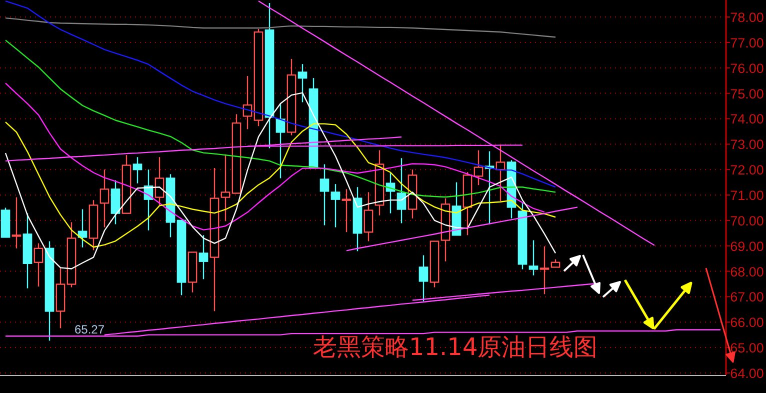  Describe the element at coordinates (455, 347) in the screenshot. I see `annotation: 老黑策略11.14原油日线图` at that location.